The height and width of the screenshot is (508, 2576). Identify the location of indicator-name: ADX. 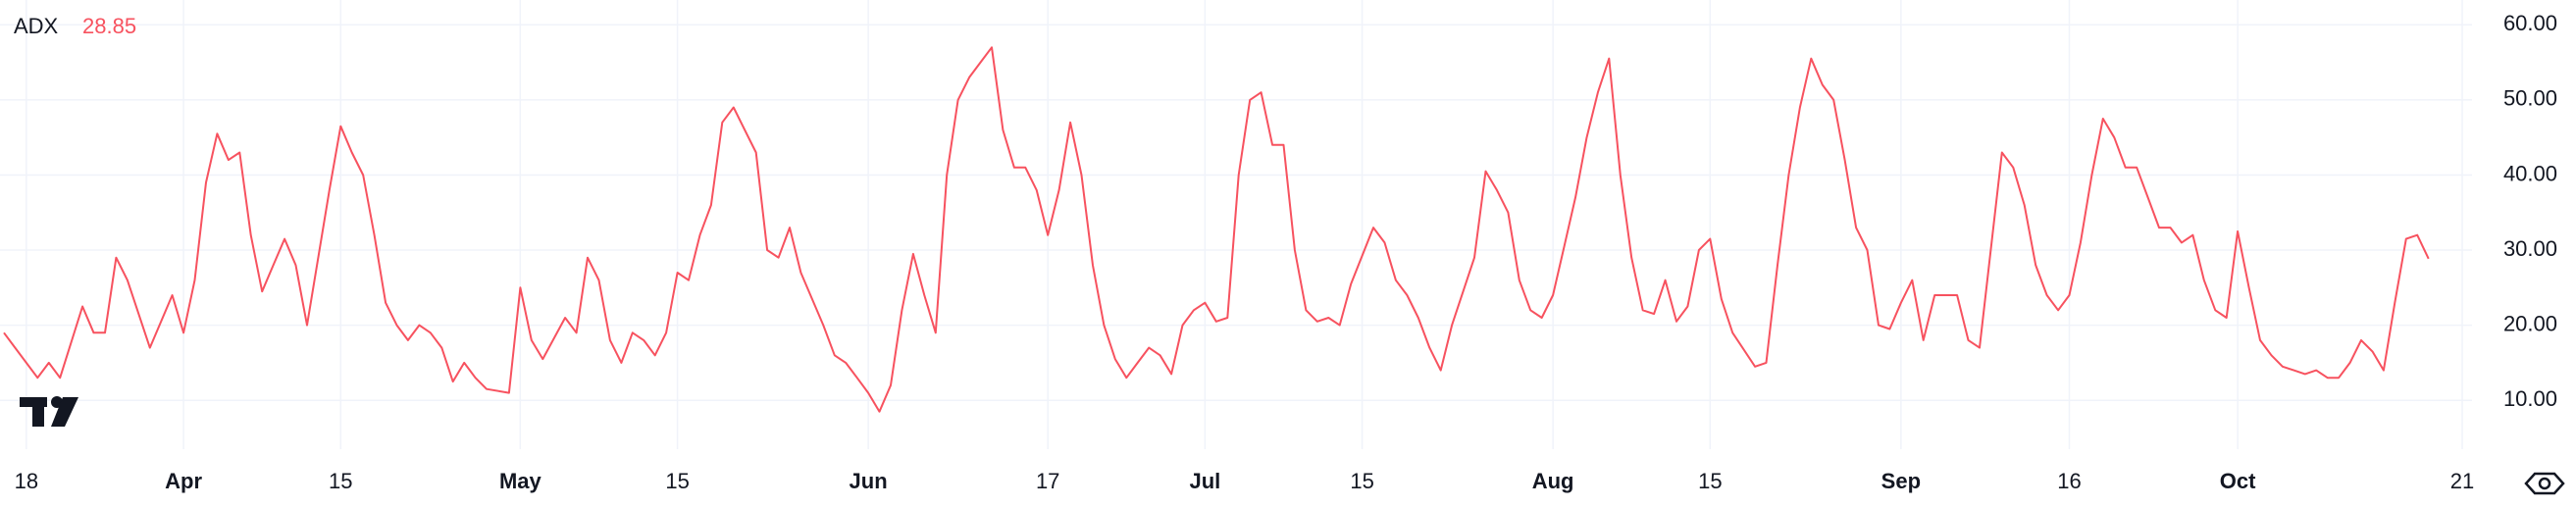
(36, 26).